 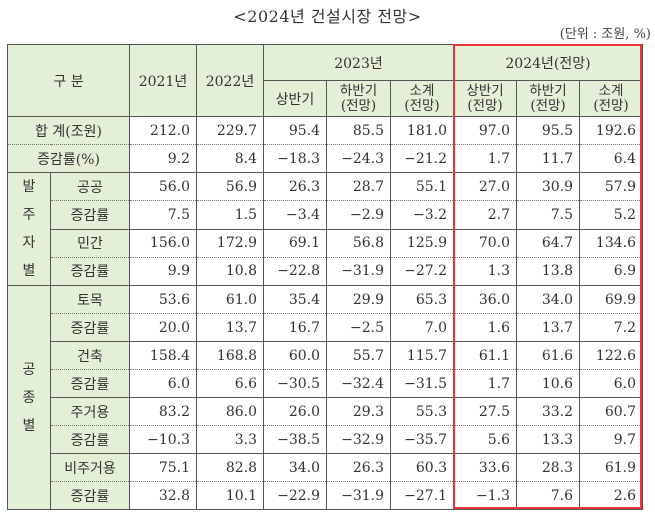 What do you see at coordinates (295, 327) in the screenshot?
I see `value-cell: 16.7` at bounding box center [295, 327].